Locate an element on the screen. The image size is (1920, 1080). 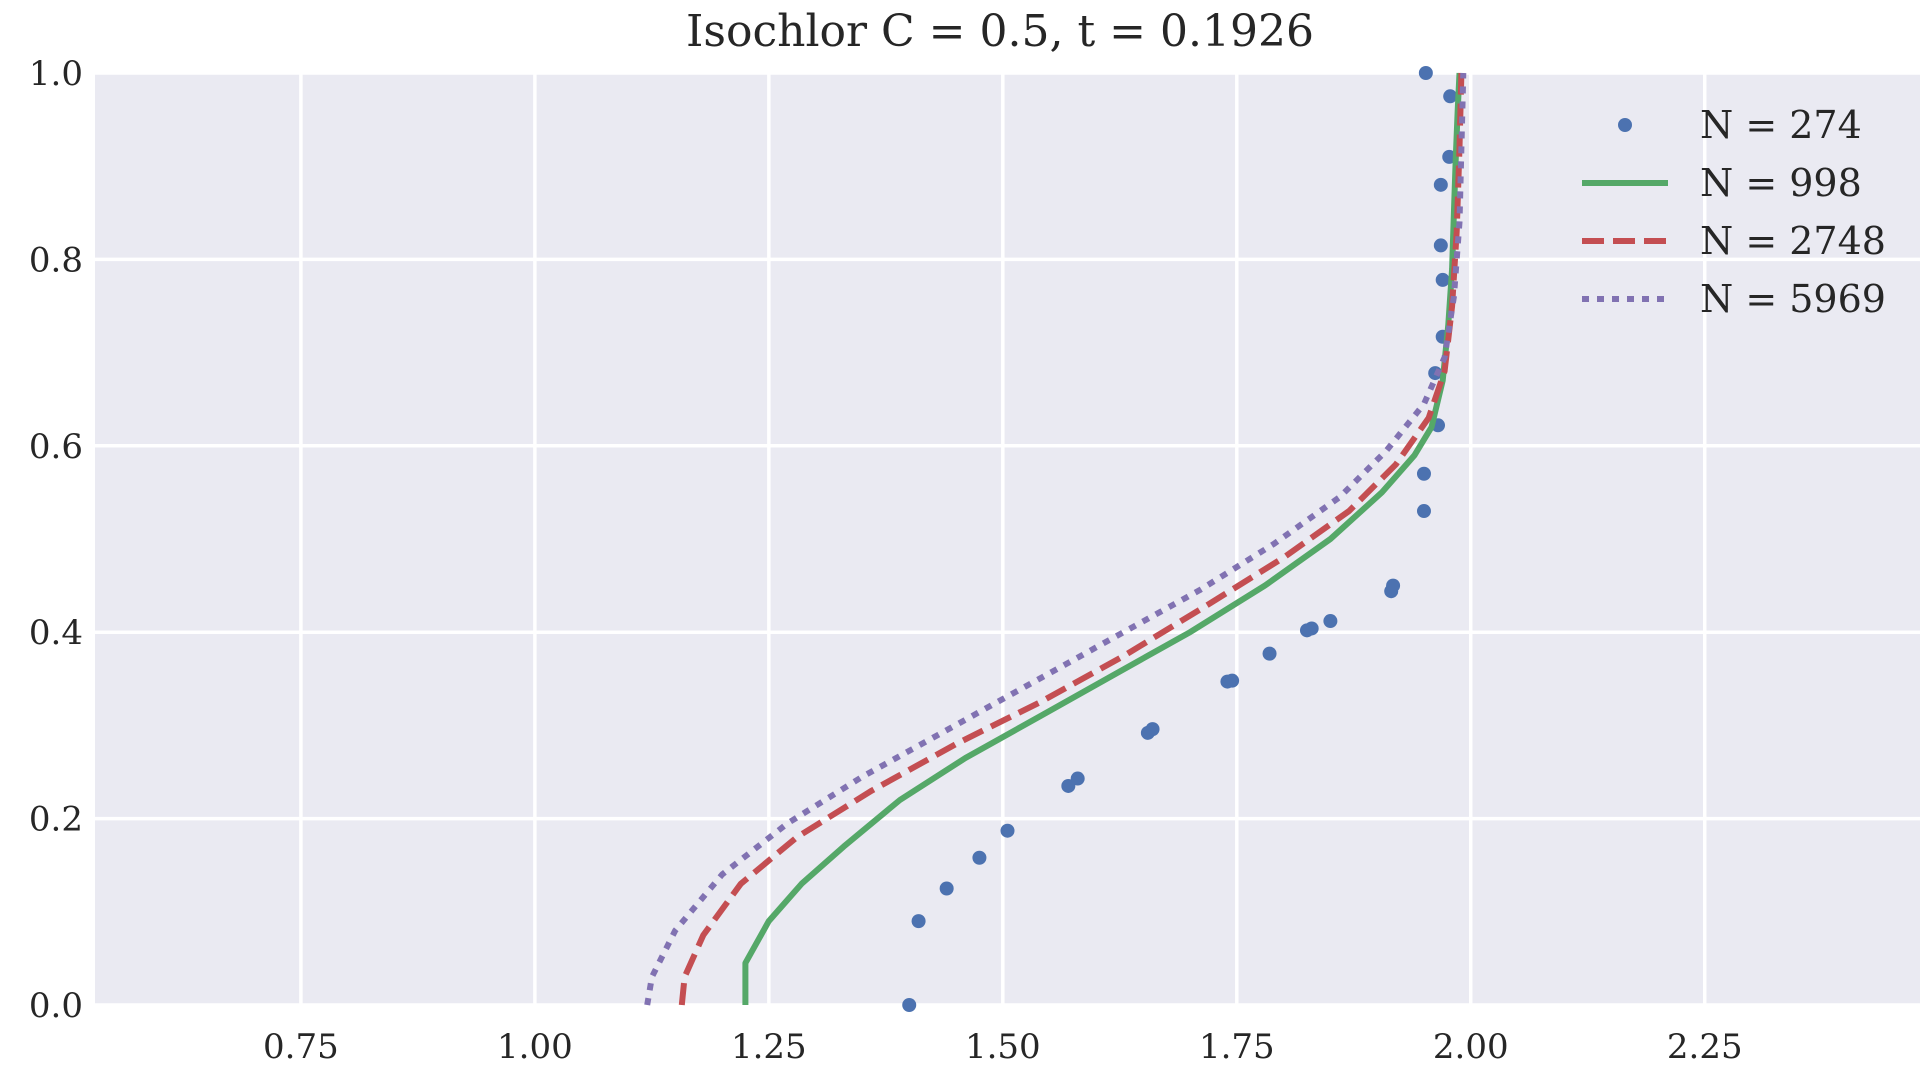
legend-label-3: N = 5969 is located at coordinates (1793, 299).